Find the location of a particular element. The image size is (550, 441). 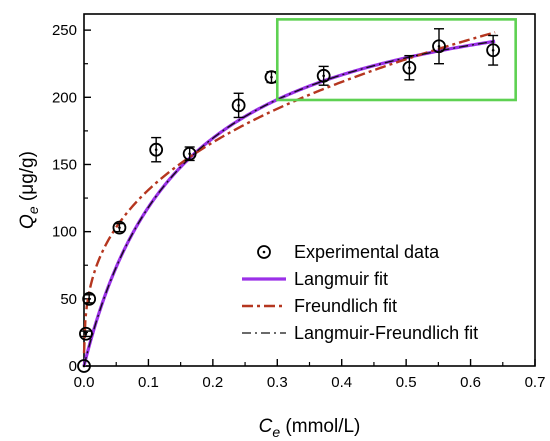

x-tick-label: 0.5 is located at coordinates (406, 382).